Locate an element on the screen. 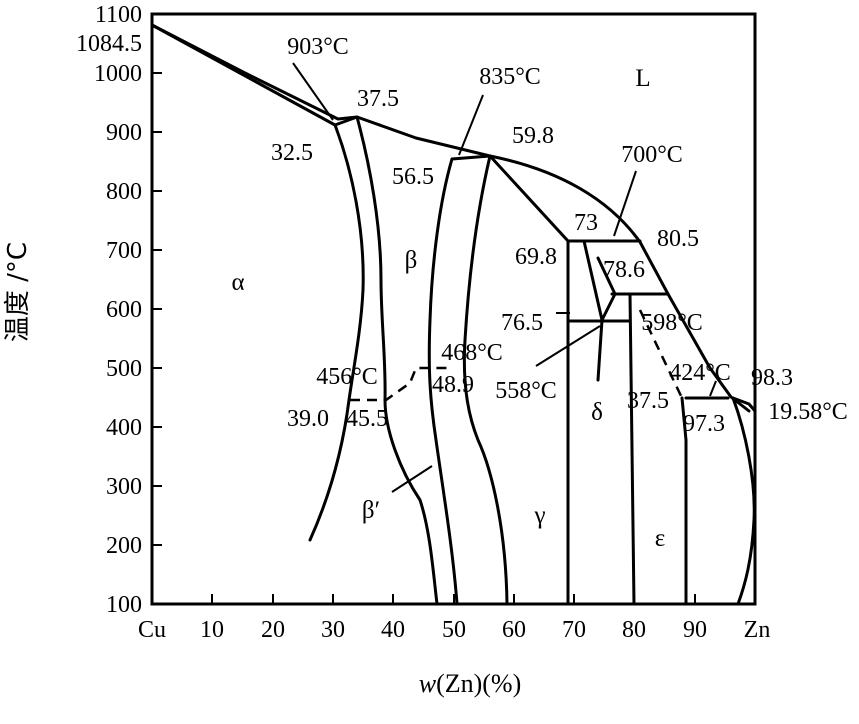 The width and height of the screenshot is (859, 724). y-tick-100: 100 is located at coordinates (124, 605).